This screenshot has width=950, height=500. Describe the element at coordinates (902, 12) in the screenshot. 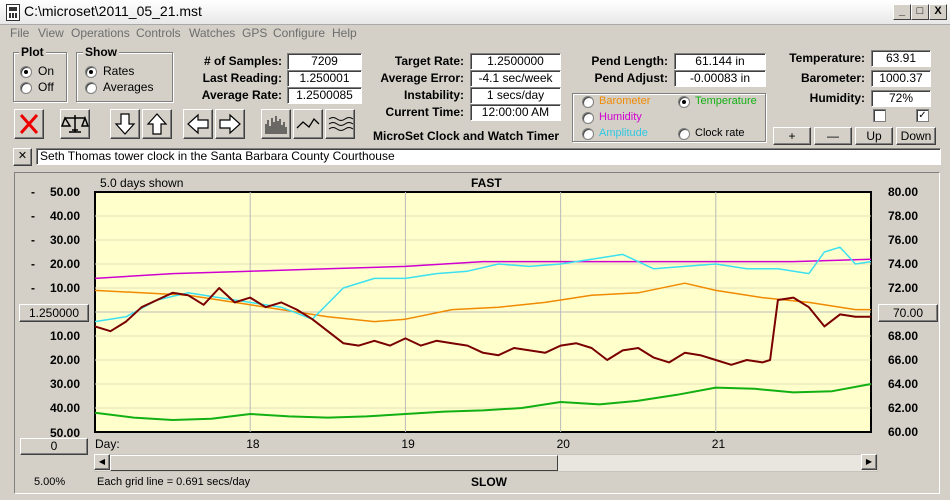

I see `minimize-button: _` at that location.